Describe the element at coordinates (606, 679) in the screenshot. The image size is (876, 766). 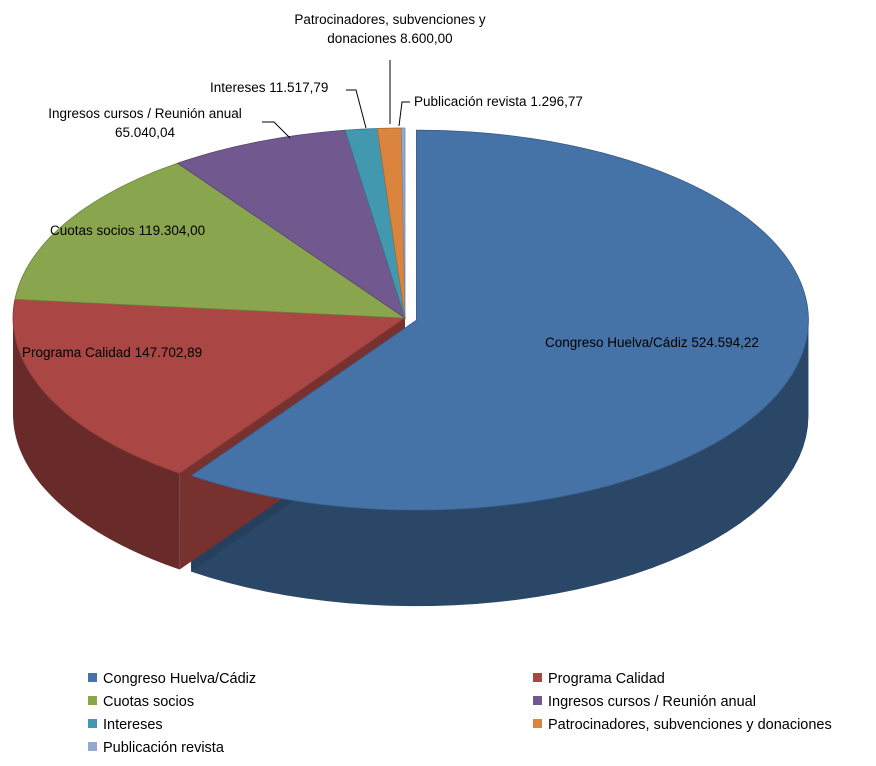
I see `legend-label: Programa Calidad` at that location.